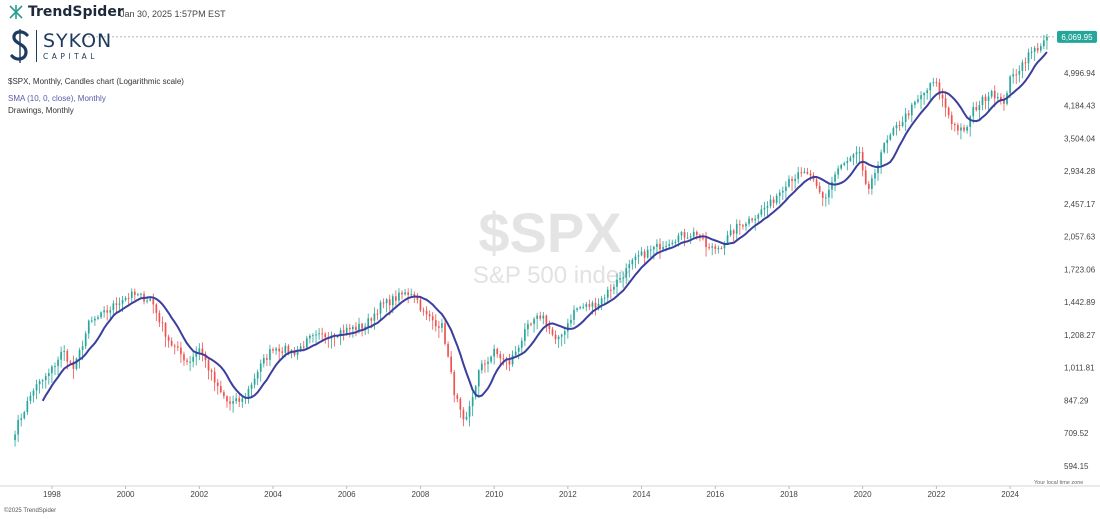 The image size is (1100, 519). I want to click on x-tick-label: 2014, so click(642, 494).